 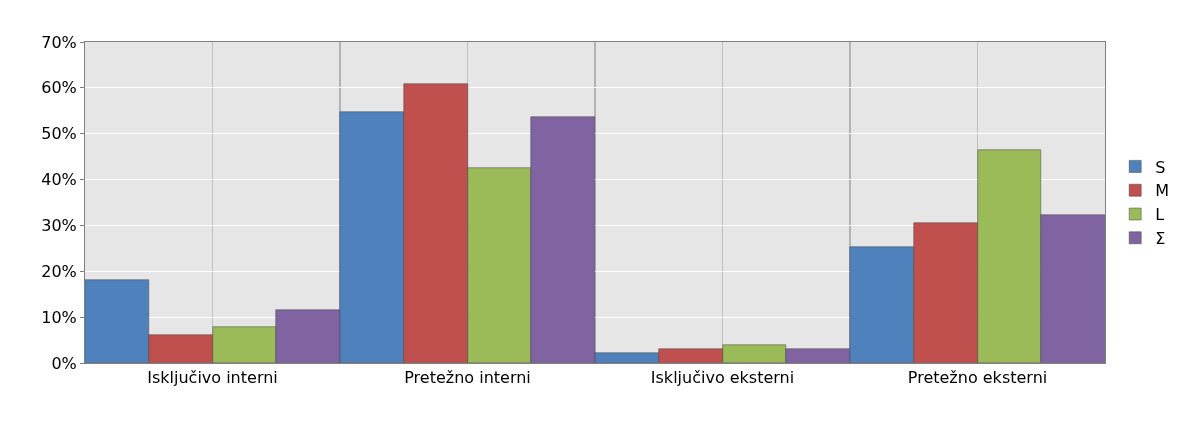 What do you see at coordinates (722, 378) in the screenshot?
I see `x-tick-label: Isključivo eksterni` at bounding box center [722, 378].